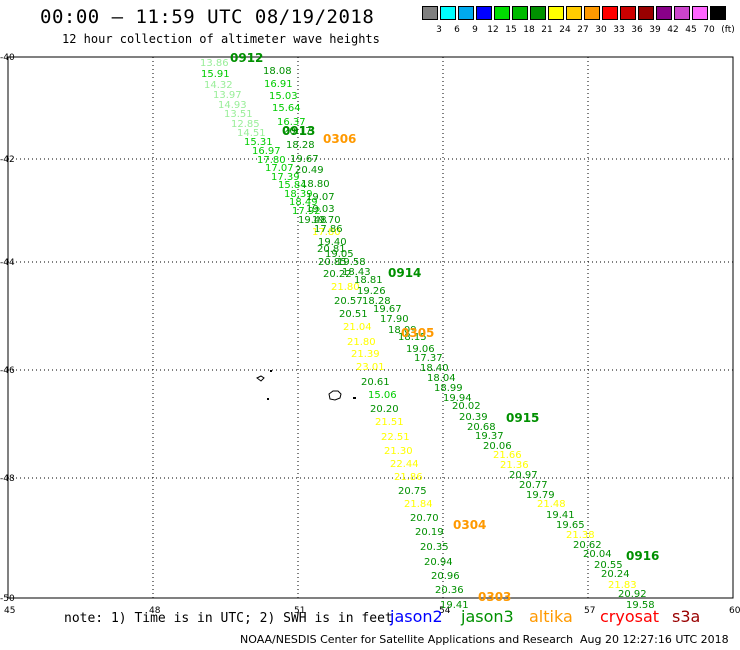 The width and height of the screenshot is (740, 650). I want to click on wave-height-label: 18.43, so click(356, 272).